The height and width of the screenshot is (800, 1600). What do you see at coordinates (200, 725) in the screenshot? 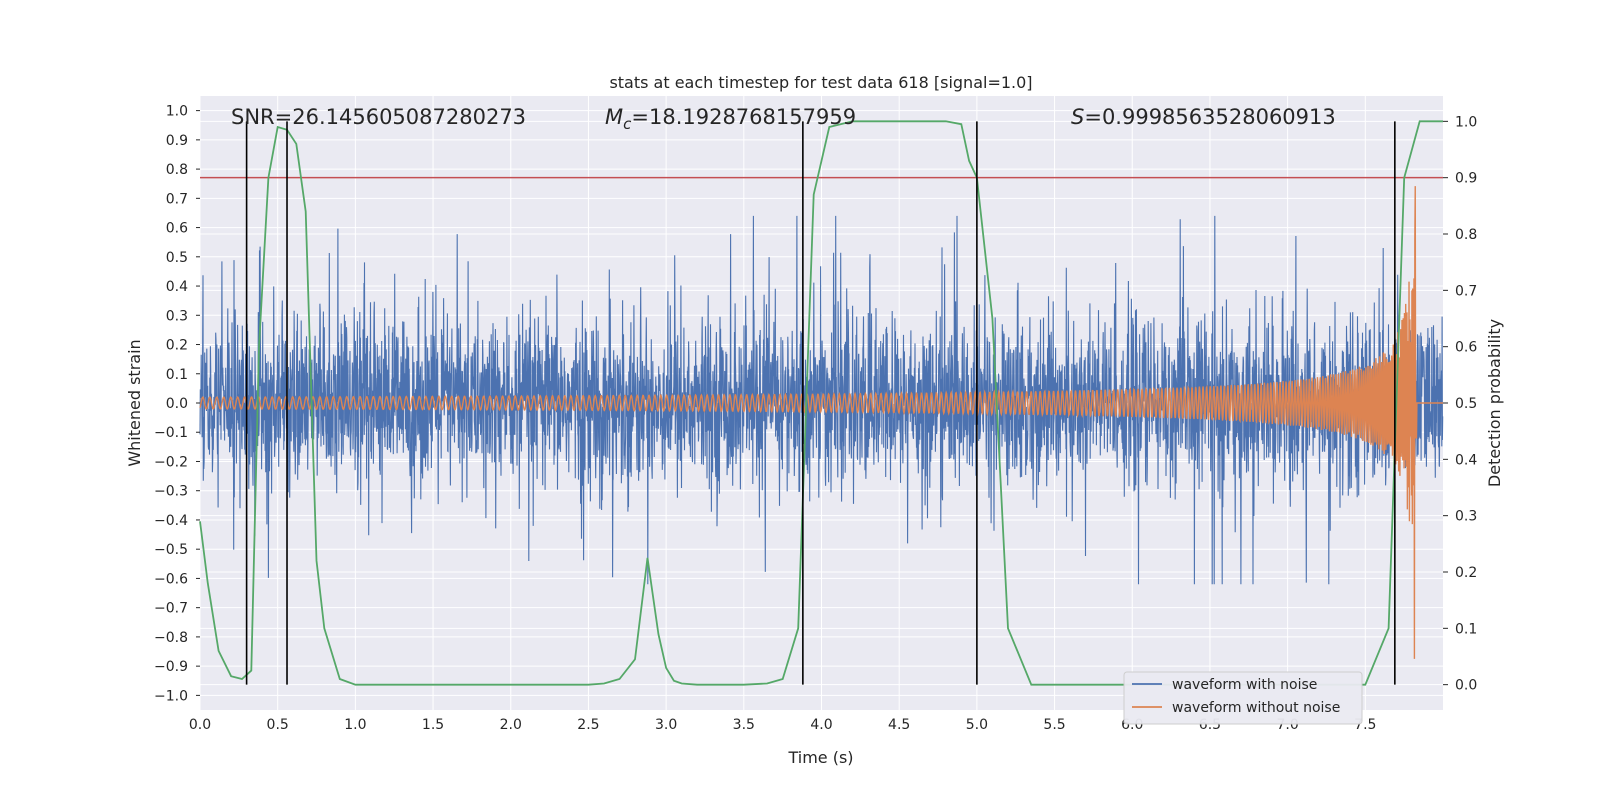
I see `x-tick-label: 0.0` at bounding box center [200, 725].